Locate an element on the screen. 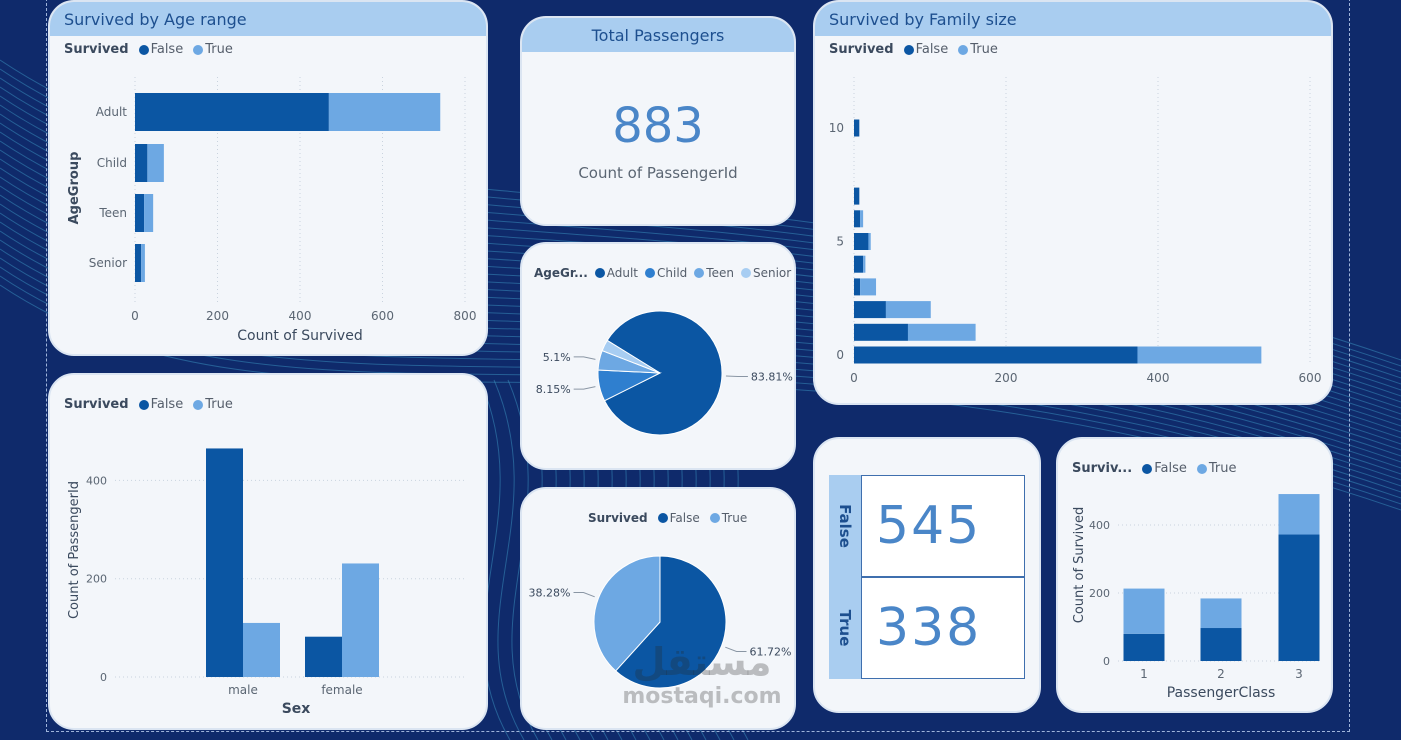 The image size is (1401, 740). y-tick-label: 400 is located at coordinates (96, 480).